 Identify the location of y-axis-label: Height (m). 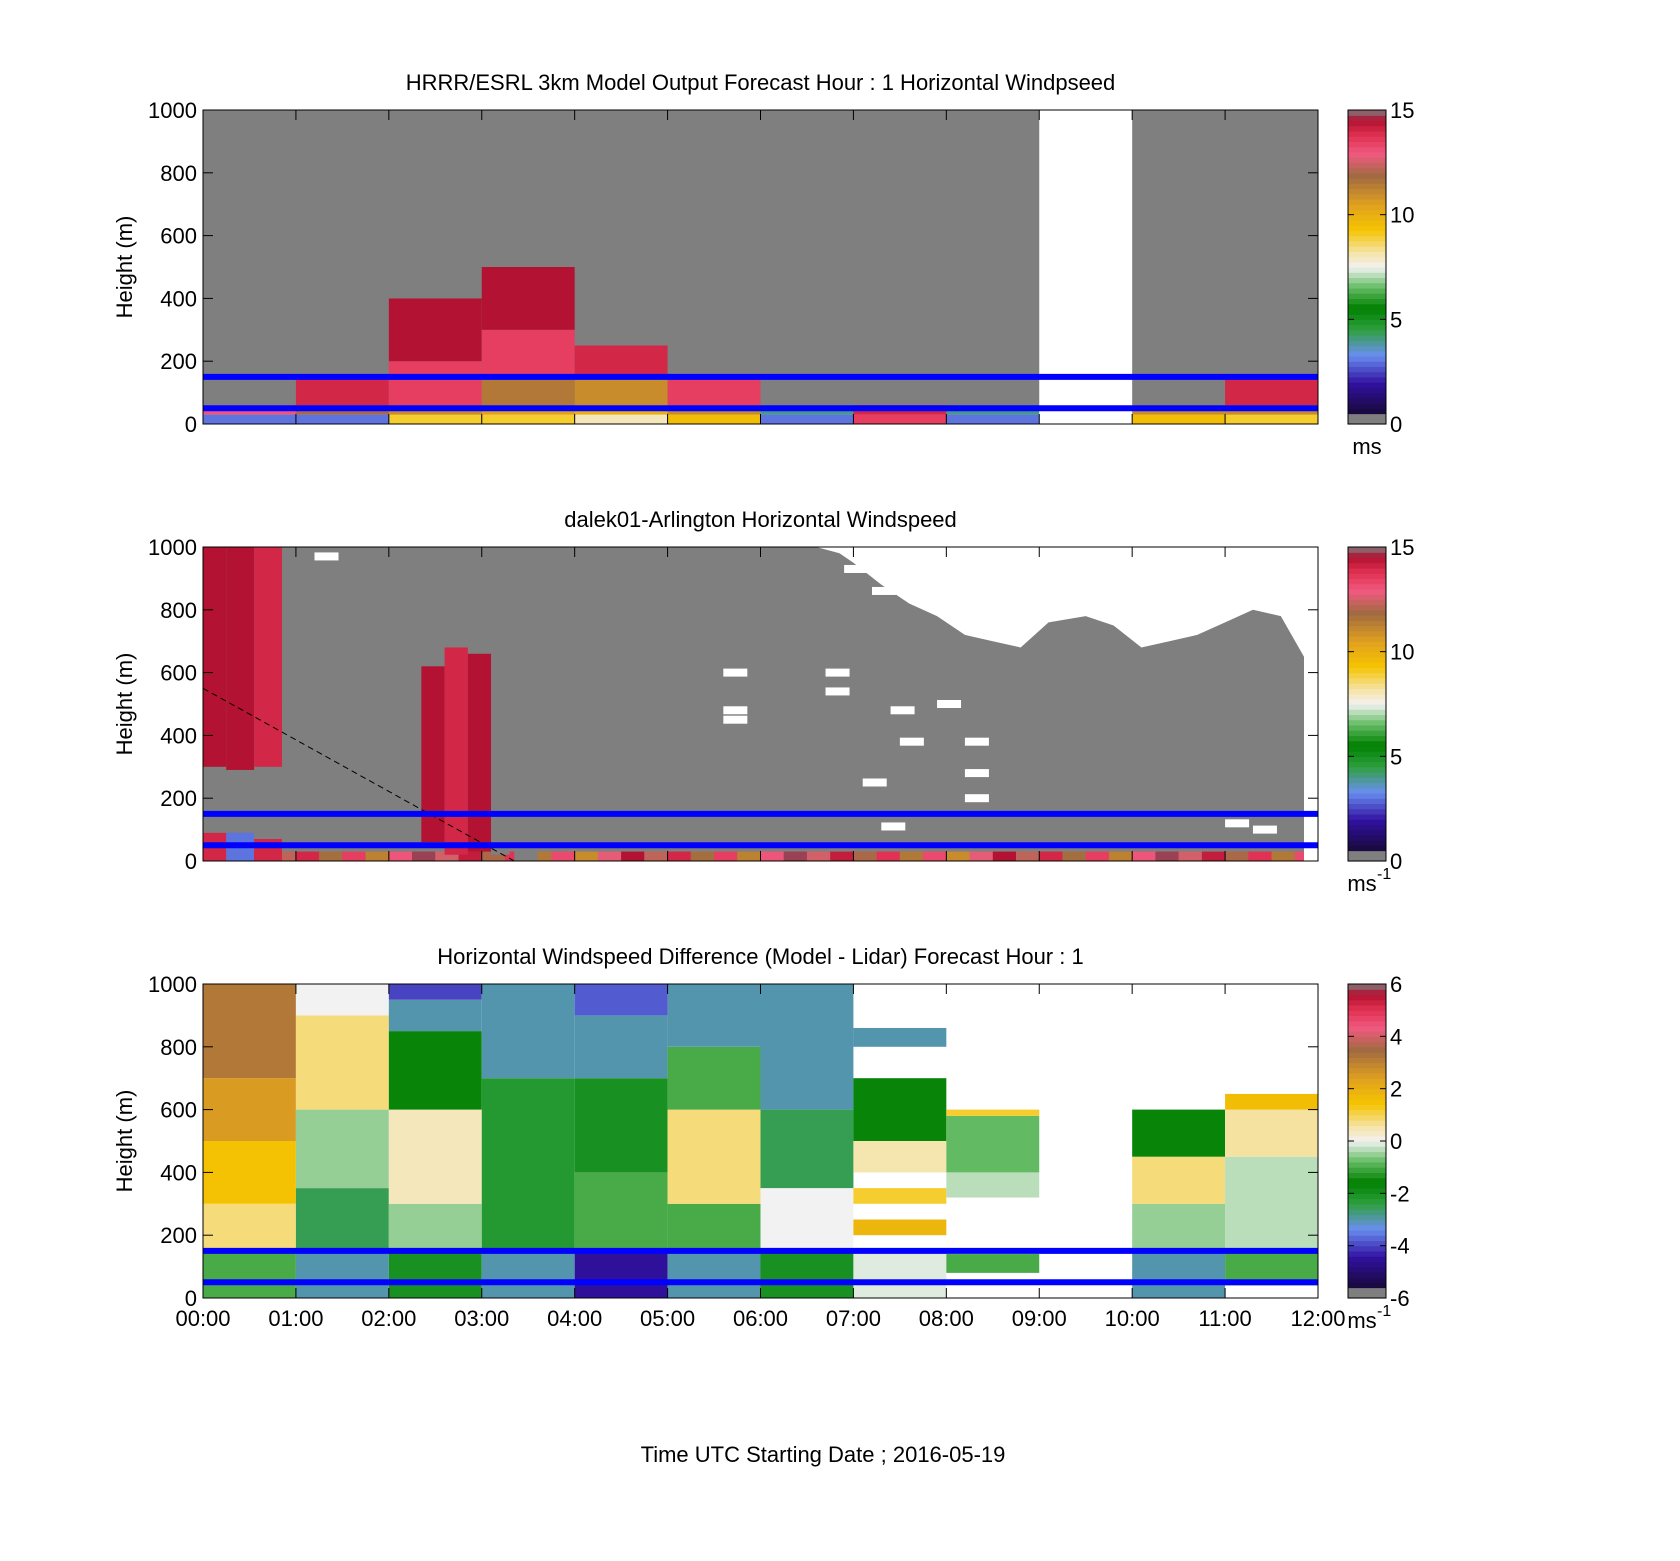
(124, 1141).